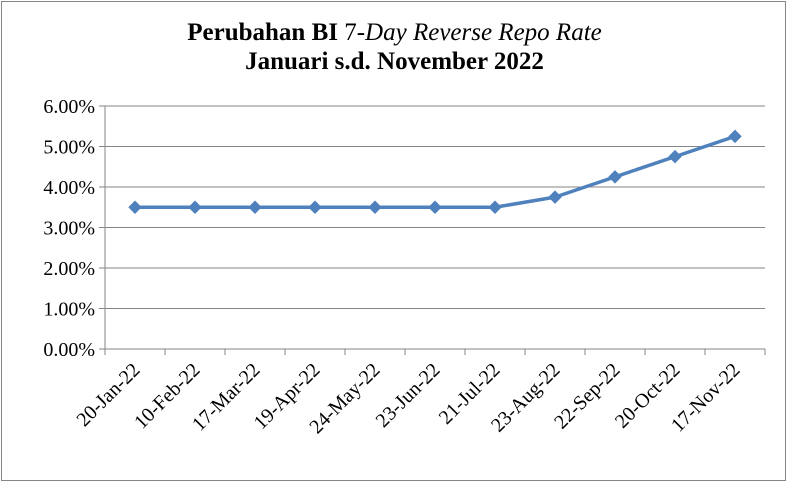 Image resolution: width=789 pixels, height=484 pixels. I want to click on y-tick-label: 1.00%, so click(69, 310).